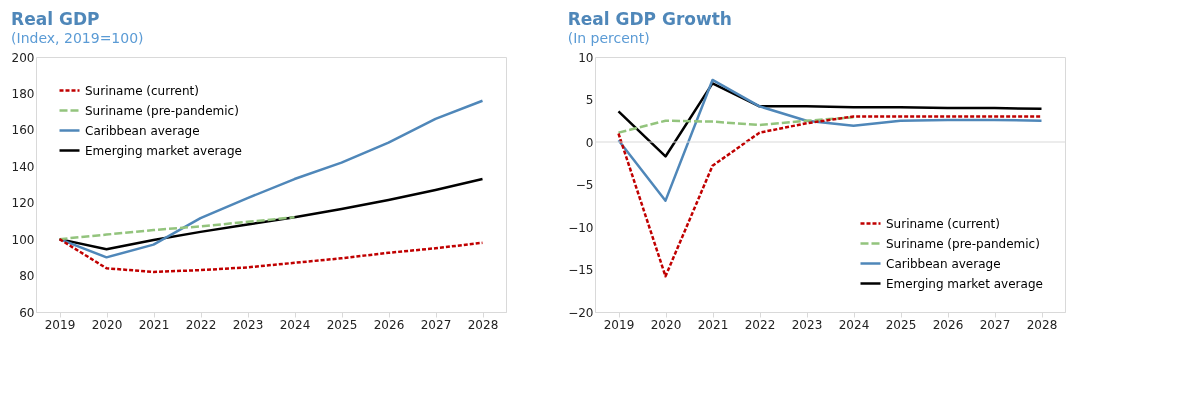  Describe the element at coordinates (589, 142) in the screenshot. I see `y-tick-label: 0` at that location.